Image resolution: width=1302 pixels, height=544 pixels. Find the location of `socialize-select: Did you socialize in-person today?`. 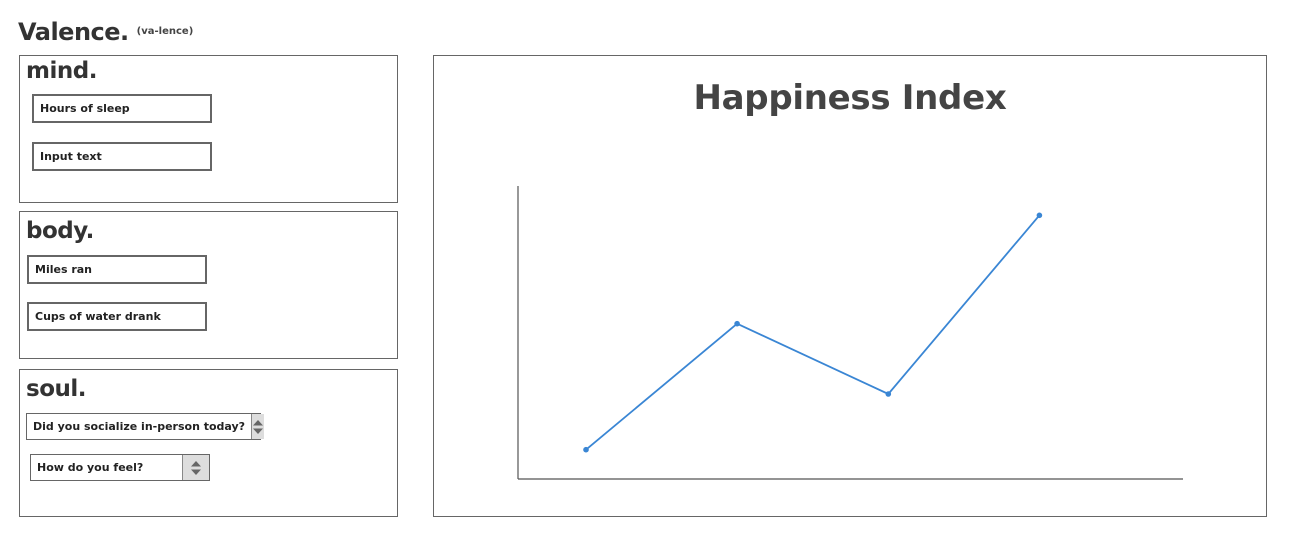

socialize-select: Did you socialize in-person today? is located at coordinates (145, 426).